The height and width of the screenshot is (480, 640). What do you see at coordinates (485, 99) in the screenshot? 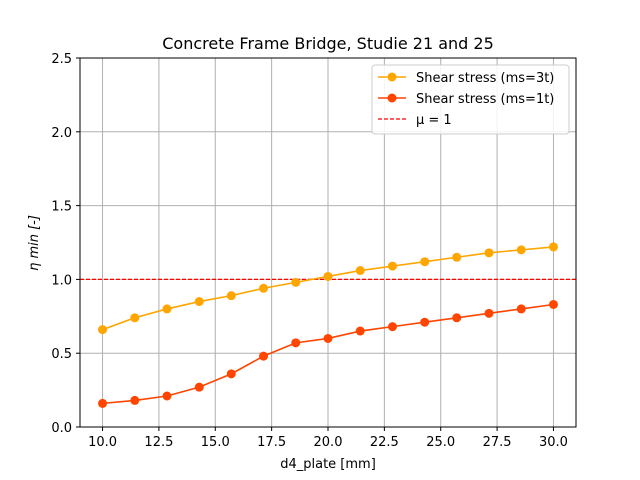
I see `legend-label: Shear stress (ms=1t)` at bounding box center [485, 99].